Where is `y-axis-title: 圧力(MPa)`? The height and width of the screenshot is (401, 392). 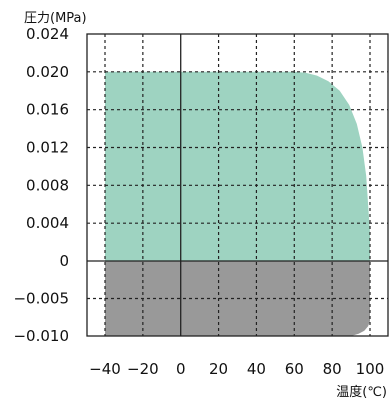
y-axis-title: 圧力(MPa) is located at coordinates (55, 18).